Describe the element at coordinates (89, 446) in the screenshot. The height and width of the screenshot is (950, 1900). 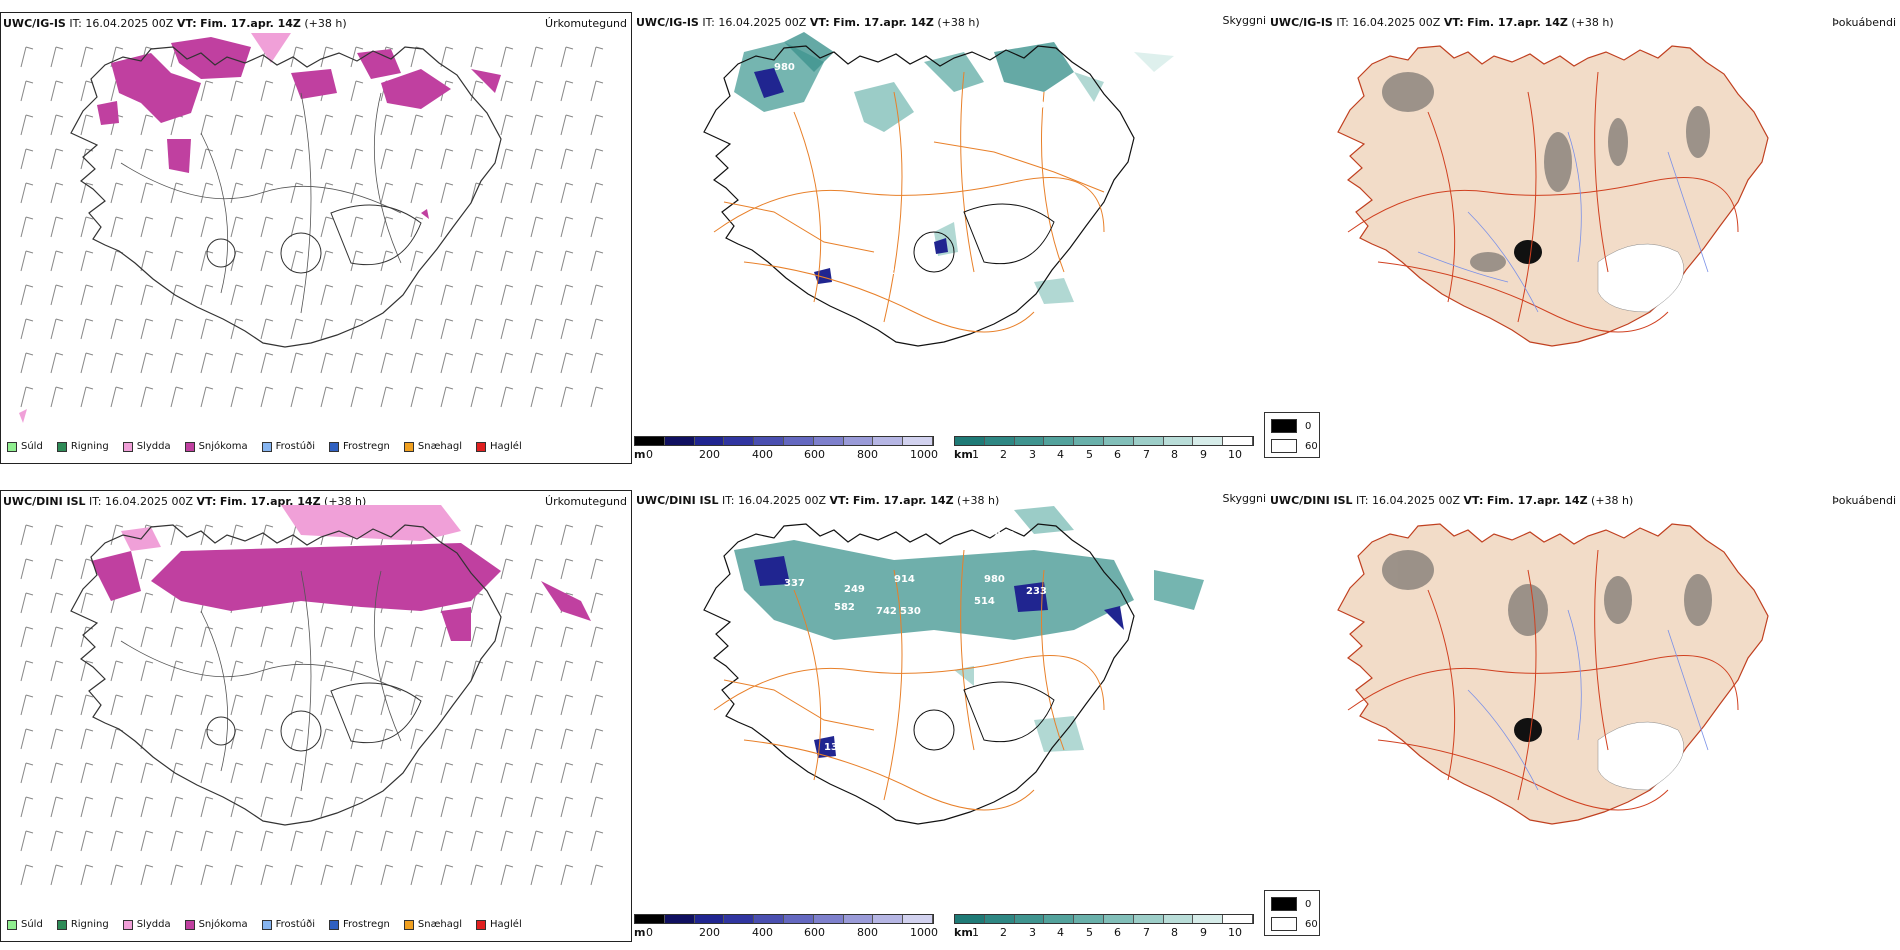
I see `legend-label: Rigning` at that location.